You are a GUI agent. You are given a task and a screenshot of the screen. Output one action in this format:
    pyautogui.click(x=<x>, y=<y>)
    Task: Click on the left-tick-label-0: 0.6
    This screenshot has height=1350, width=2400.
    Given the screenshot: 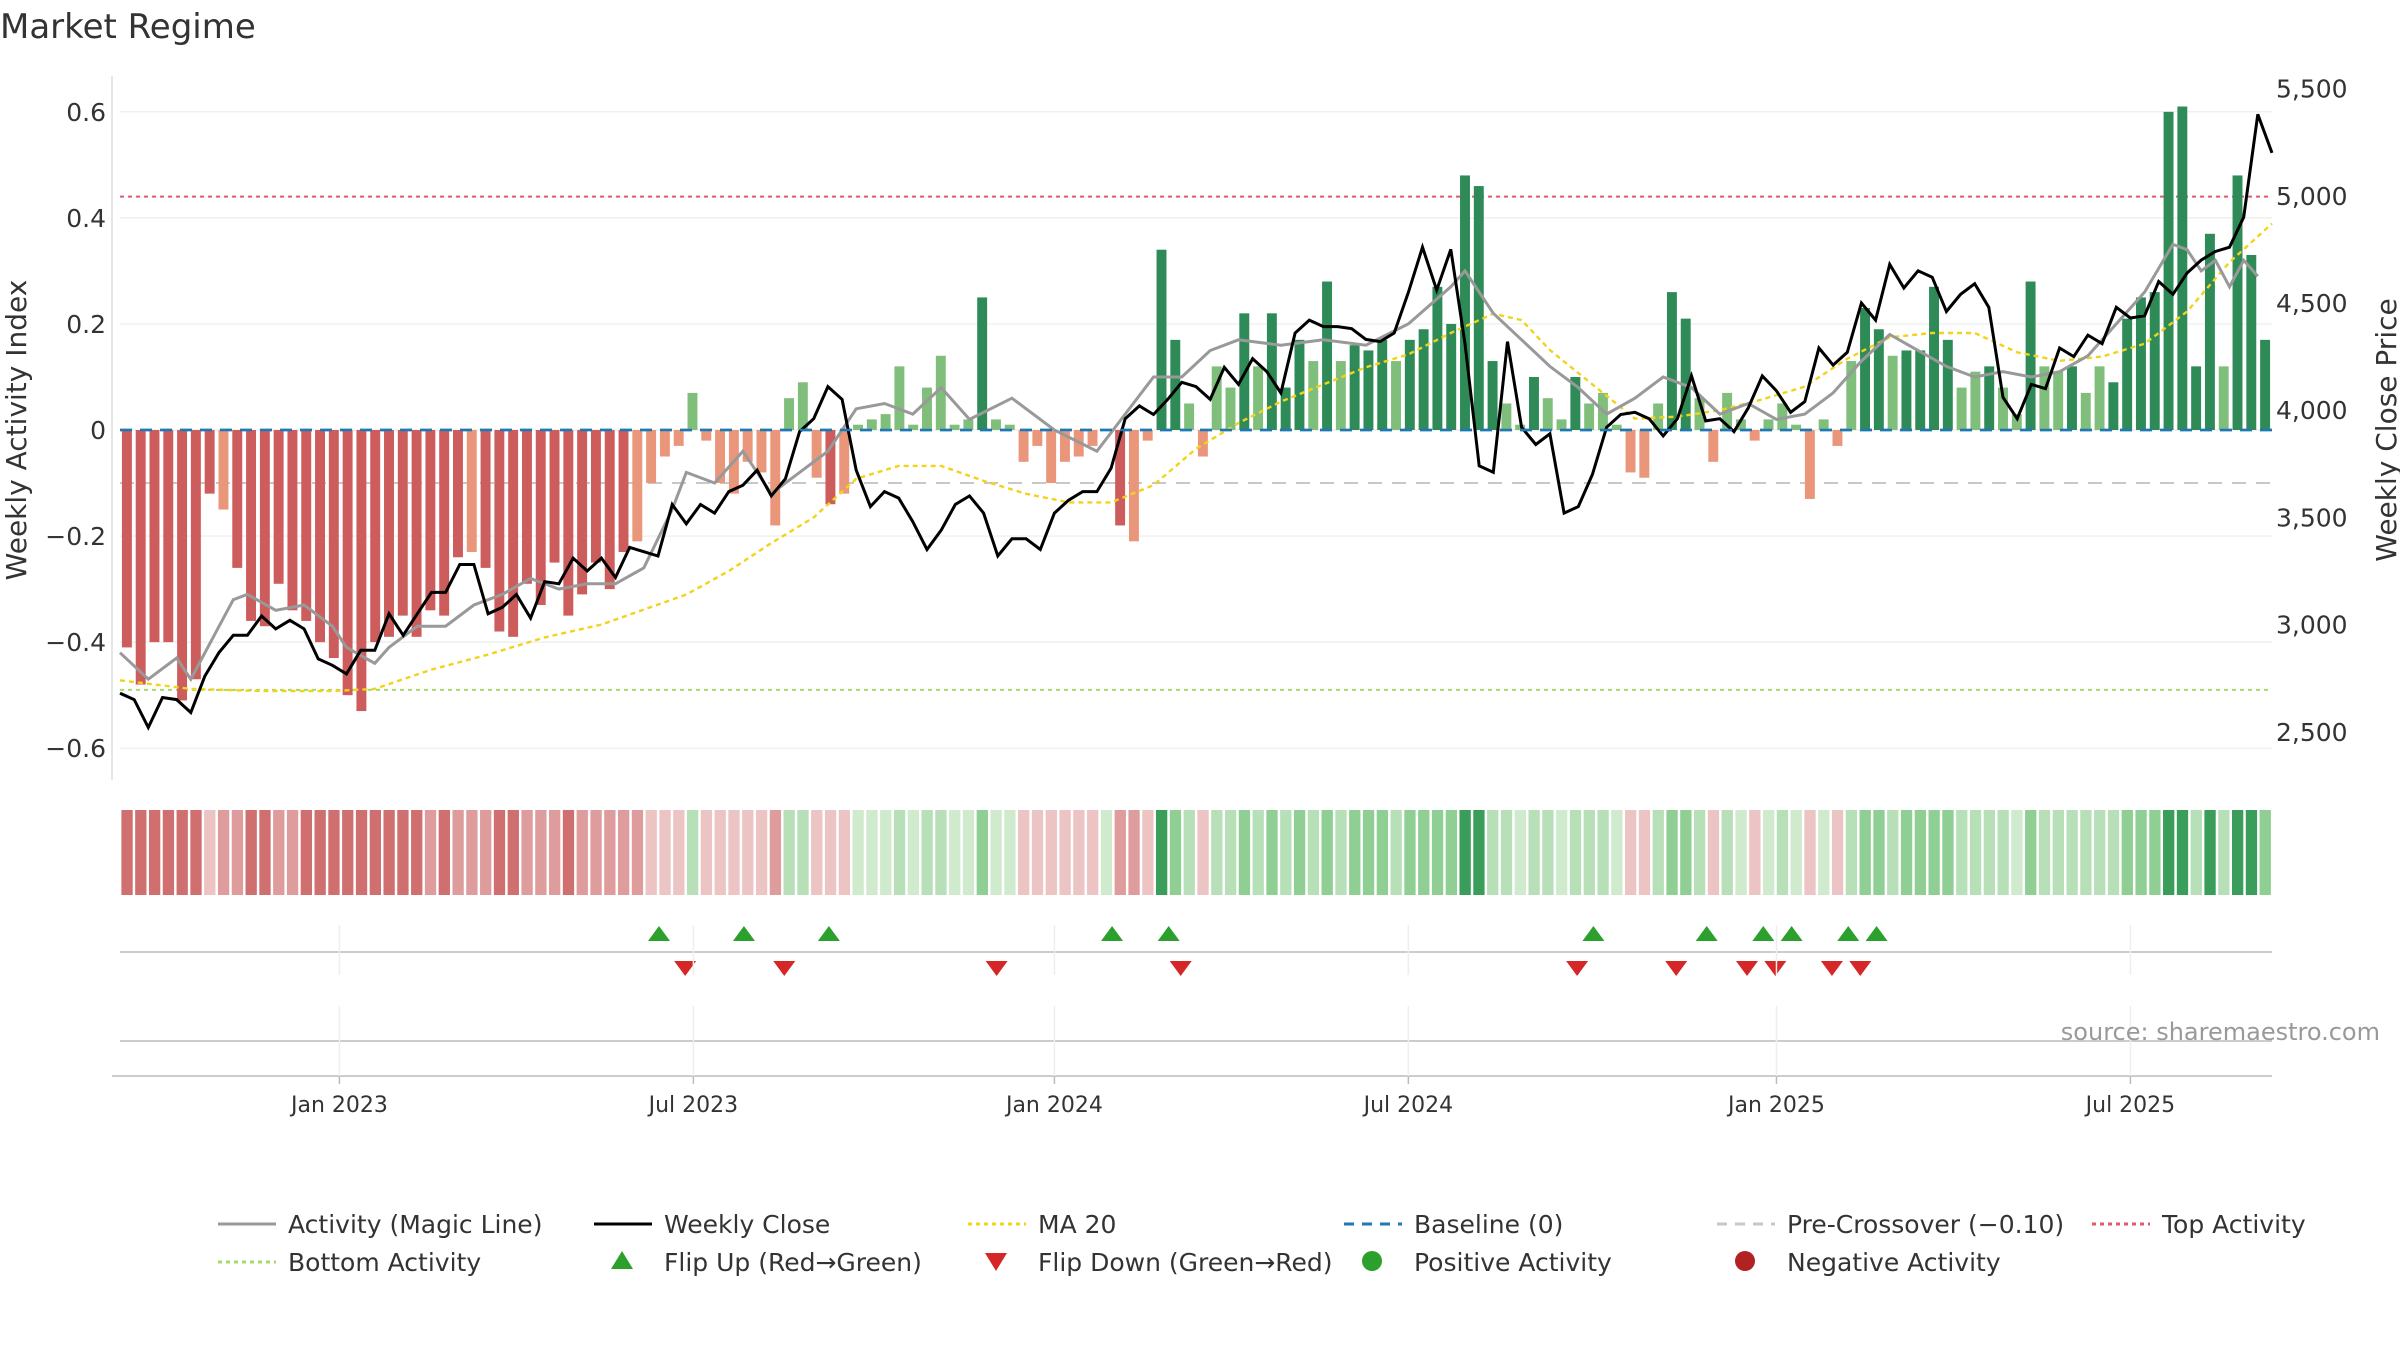 What is the action you would take?
    pyautogui.click(x=86, y=112)
    